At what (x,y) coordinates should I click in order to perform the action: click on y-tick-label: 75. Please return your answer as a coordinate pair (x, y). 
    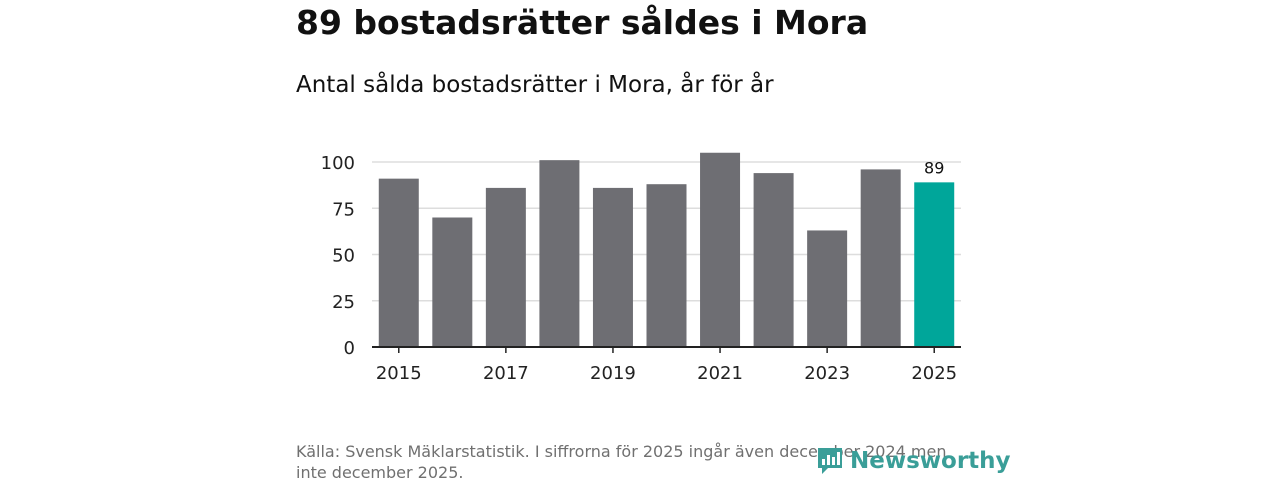
    Looking at the image, I should click on (343, 209).